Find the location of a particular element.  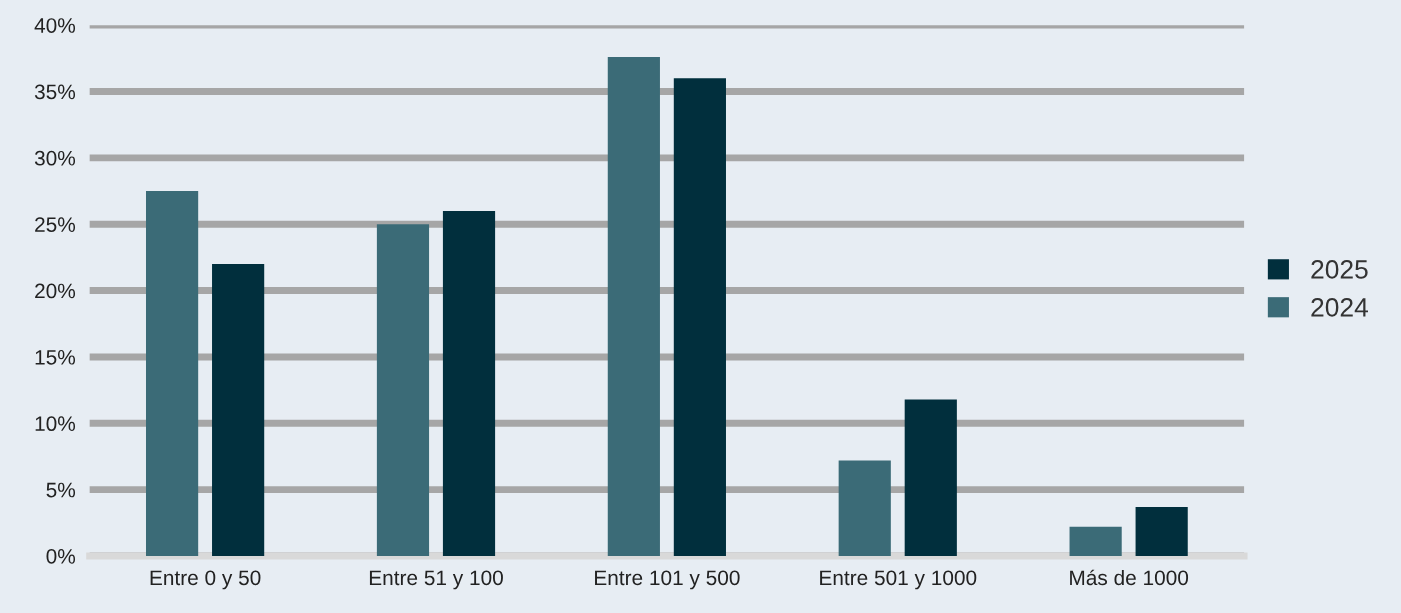

x-tick-label: Entre 0 y 50 is located at coordinates (205, 580).